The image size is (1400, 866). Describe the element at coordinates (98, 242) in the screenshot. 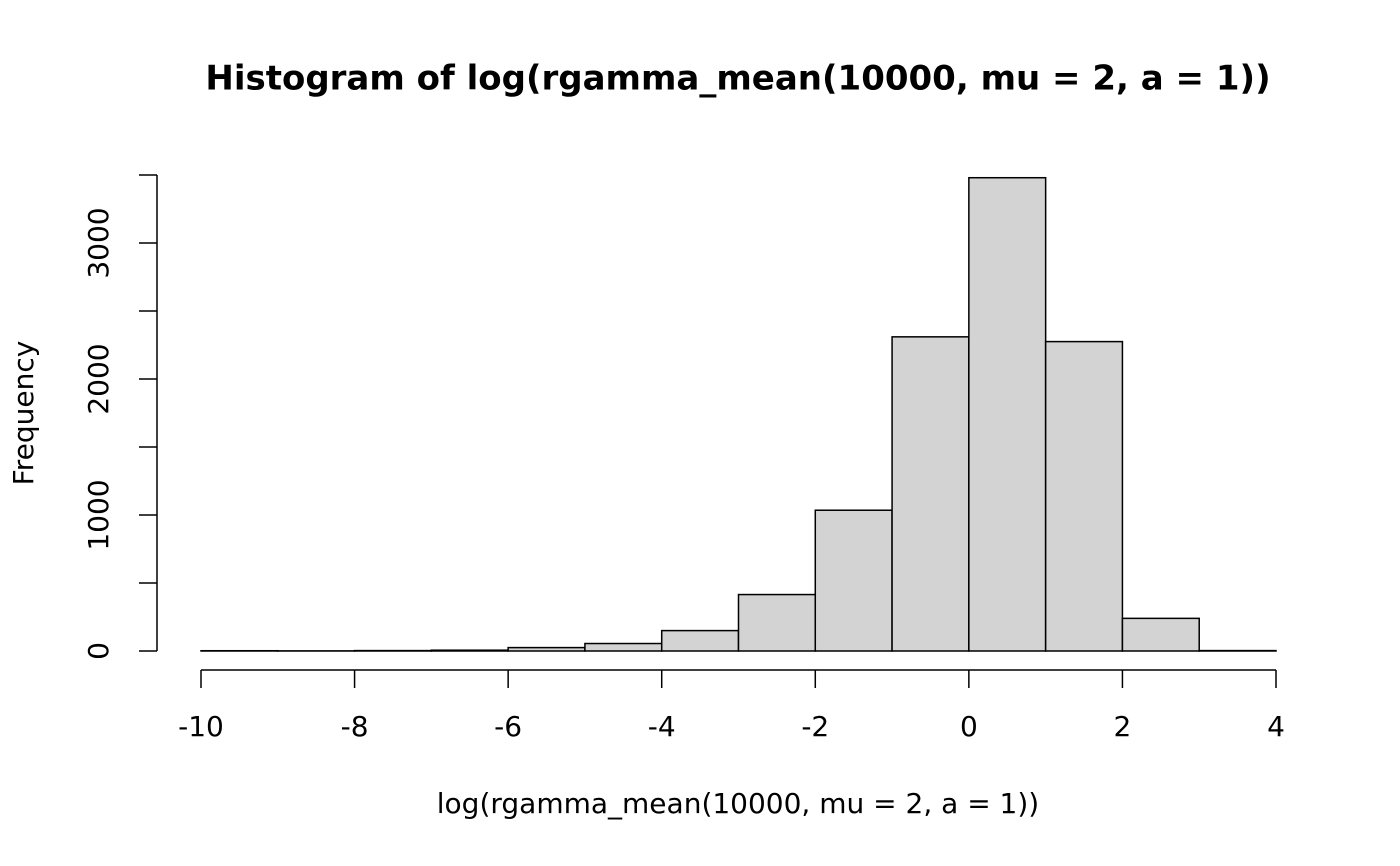

I see `y-tick-label: 3000` at that location.